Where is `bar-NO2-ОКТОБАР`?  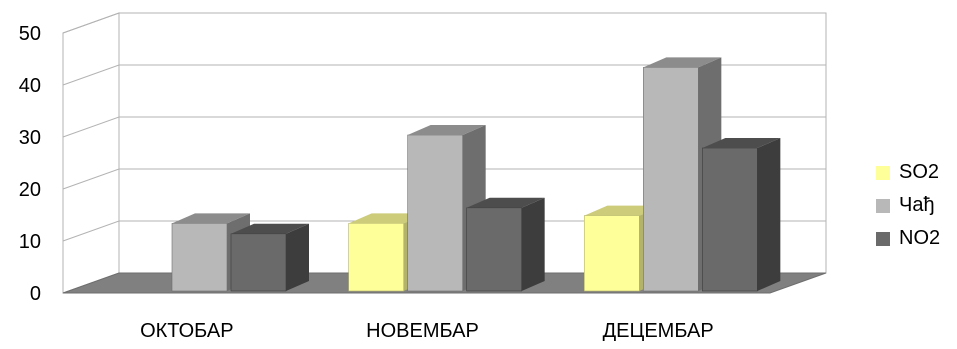
bar-NO2-ОКТОБАР is located at coordinates (269, 257).